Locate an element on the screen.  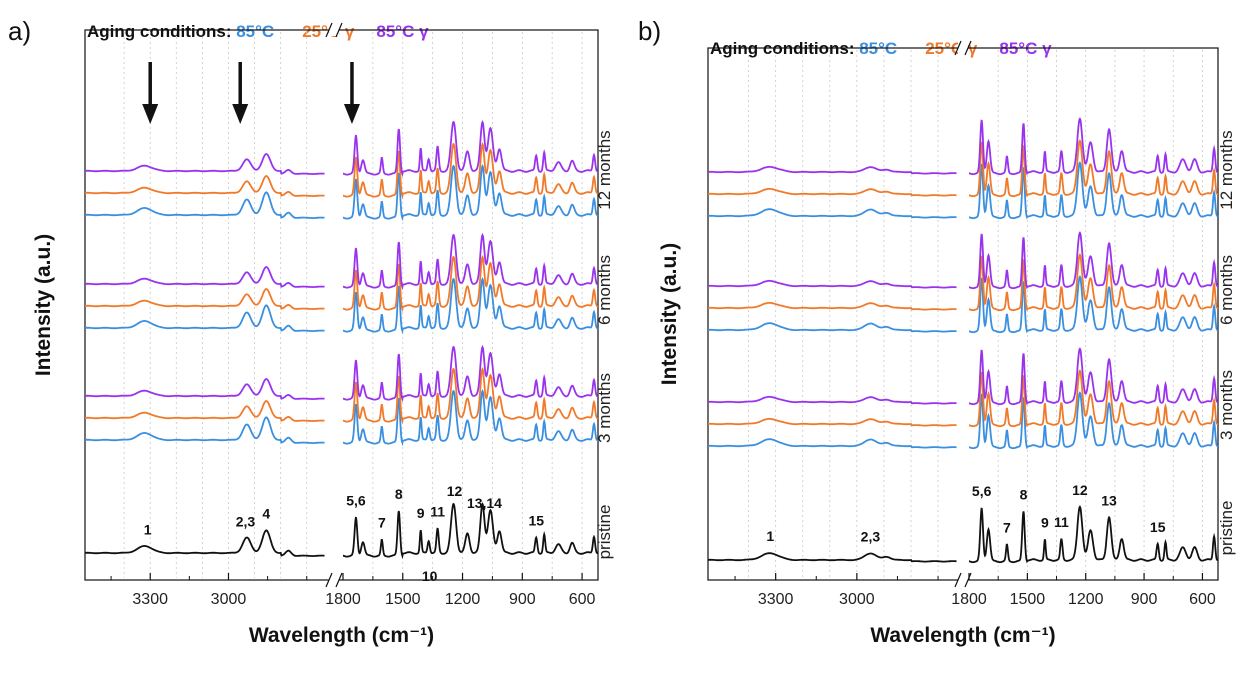
chart-title: Aging conditions: 85°C 25°C γ 85°C γ is located at coordinates (258, 31).